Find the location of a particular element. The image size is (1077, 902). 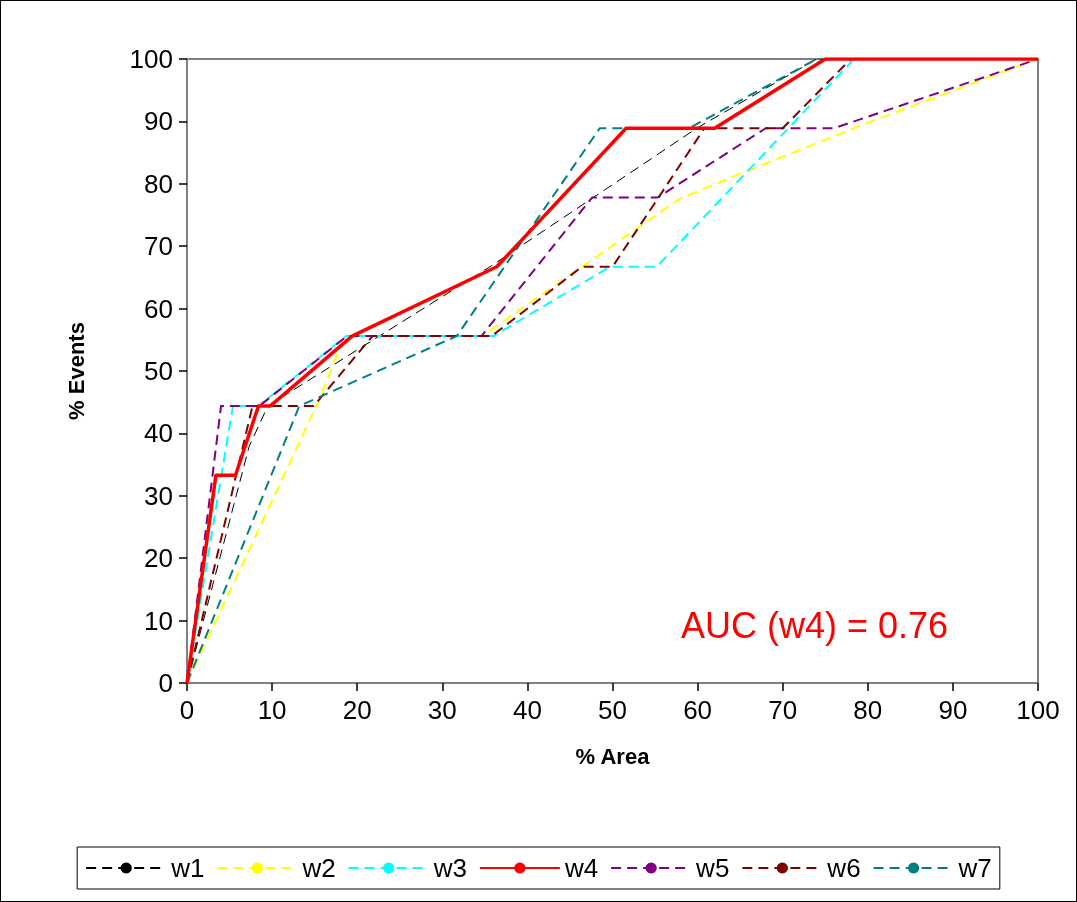

y-axis-title: % Events is located at coordinates (76, 371).